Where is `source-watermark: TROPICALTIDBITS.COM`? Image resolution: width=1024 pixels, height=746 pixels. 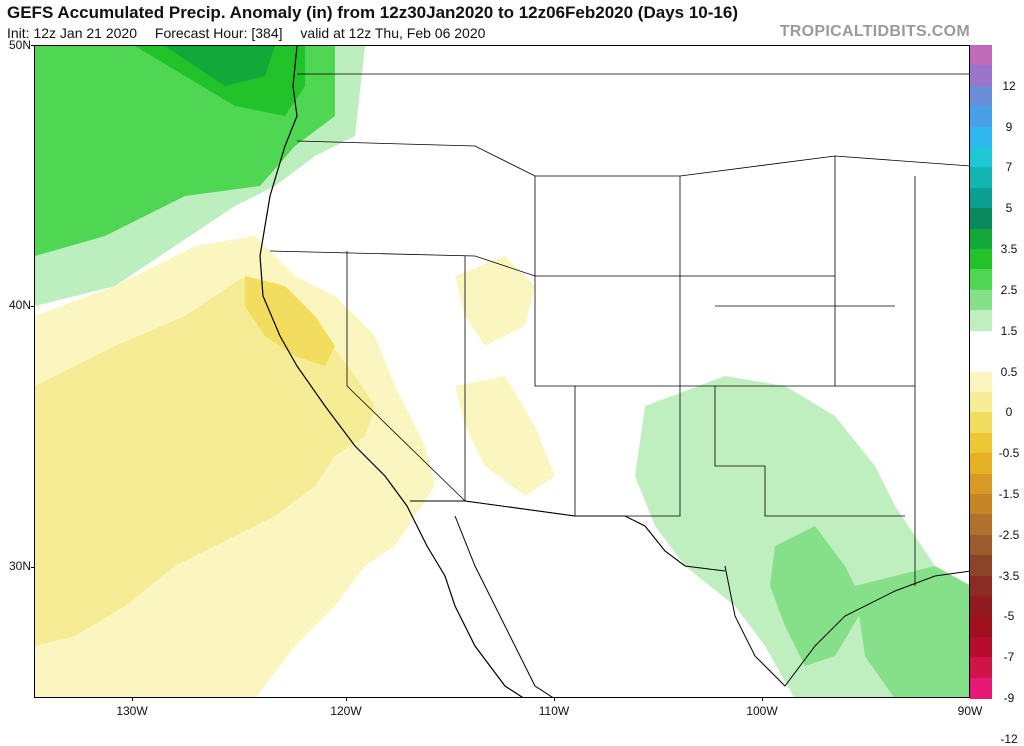 source-watermark: TROPICALTIDBITS.COM is located at coordinates (874, 31).